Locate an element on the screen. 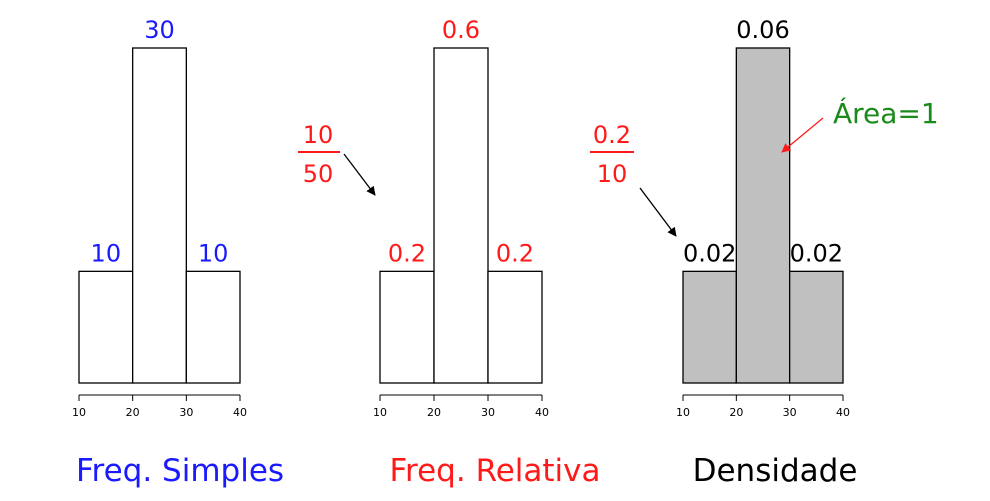 The image size is (990, 501). fraction-annotation-relativa: 10 50 is located at coordinates (337, 158).